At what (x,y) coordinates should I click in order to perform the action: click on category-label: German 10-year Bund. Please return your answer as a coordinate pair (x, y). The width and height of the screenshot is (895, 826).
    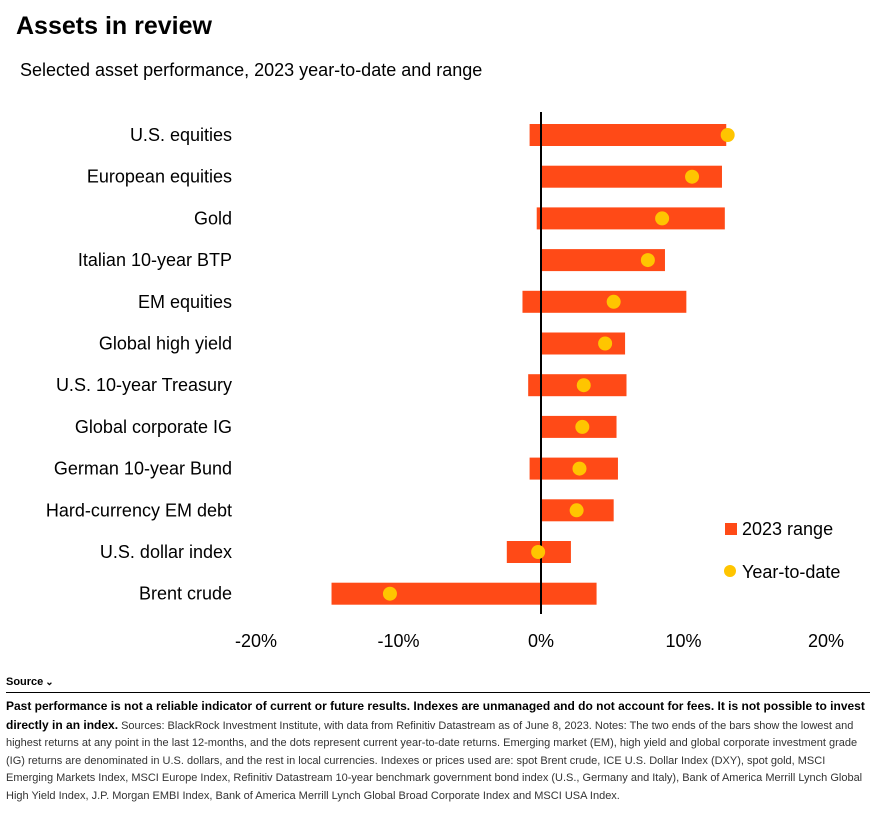
    Looking at the image, I should click on (143, 469).